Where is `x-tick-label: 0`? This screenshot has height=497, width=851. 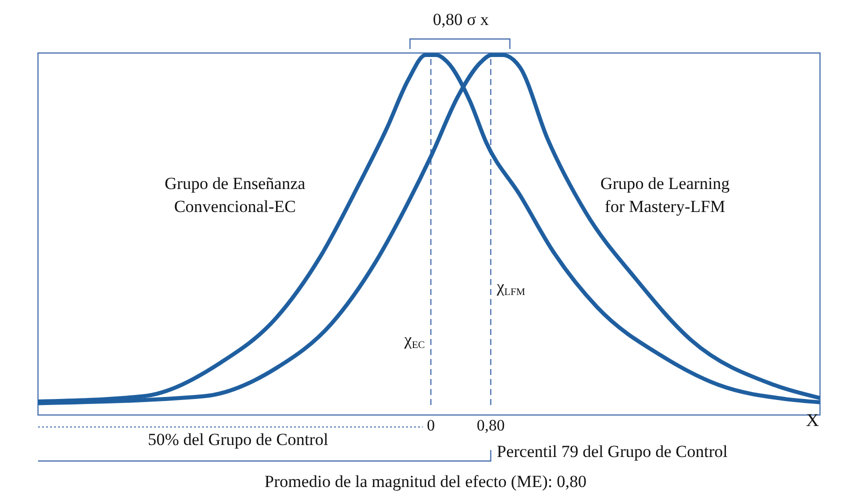 x-tick-label: 0 is located at coordinates (430, 425).